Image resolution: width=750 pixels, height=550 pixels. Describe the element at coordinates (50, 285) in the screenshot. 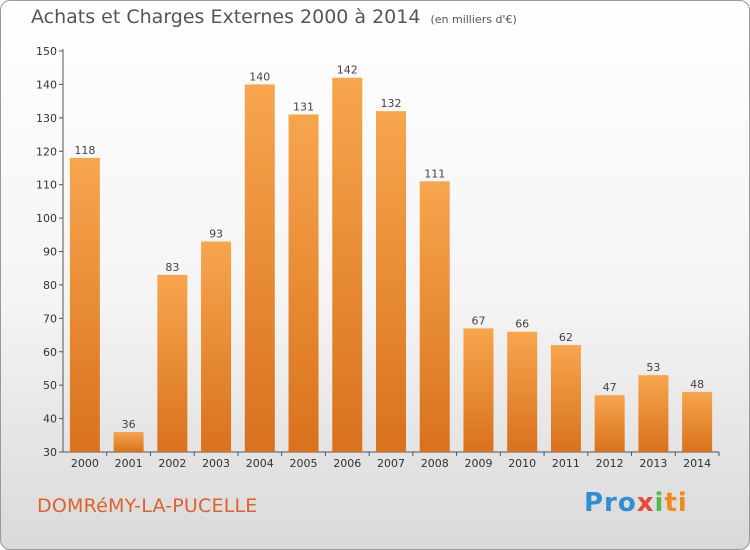

I see `y-tick-label: 80` at that location.